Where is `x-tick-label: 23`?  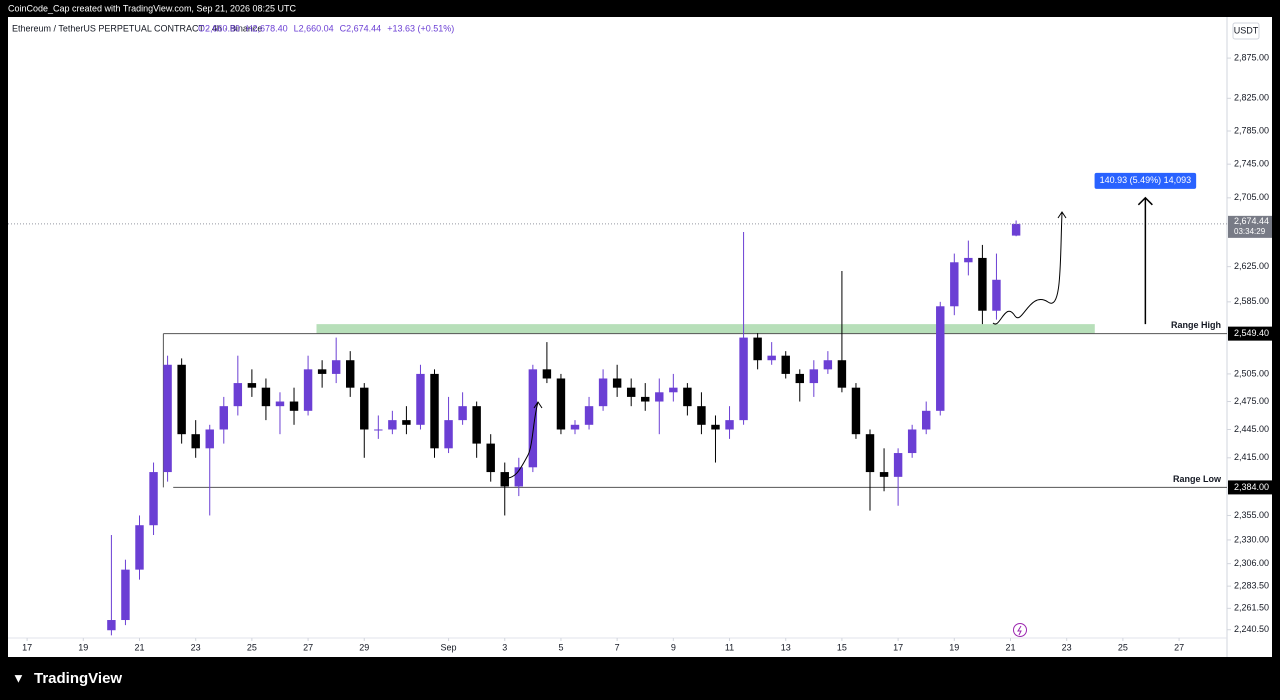 x-tick-label: 23 is located at coordinates (196, 647).